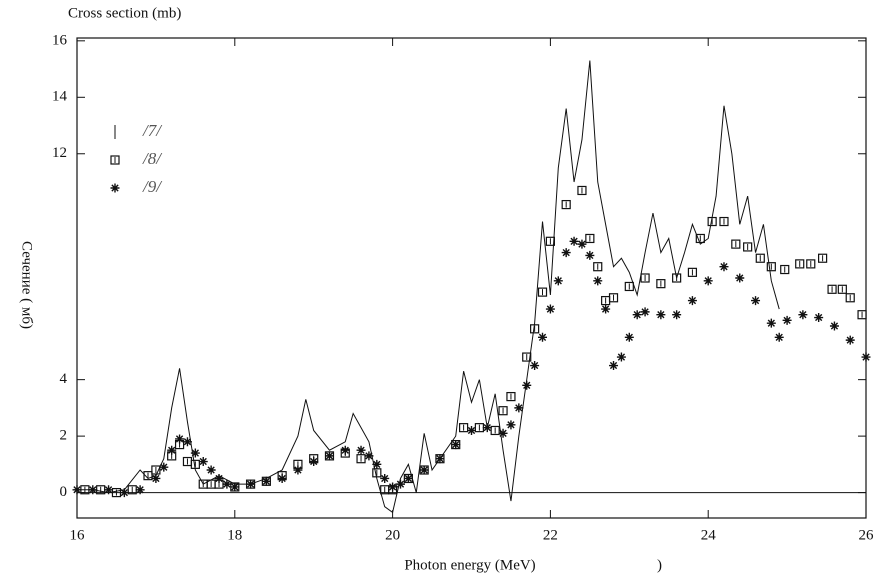 Image resolution: width=876 pixels, height=581 pixels. What do you see at coordinates (659, 565) in the screenshot?
I see `annotation: )` at bounding box center [659, 565].